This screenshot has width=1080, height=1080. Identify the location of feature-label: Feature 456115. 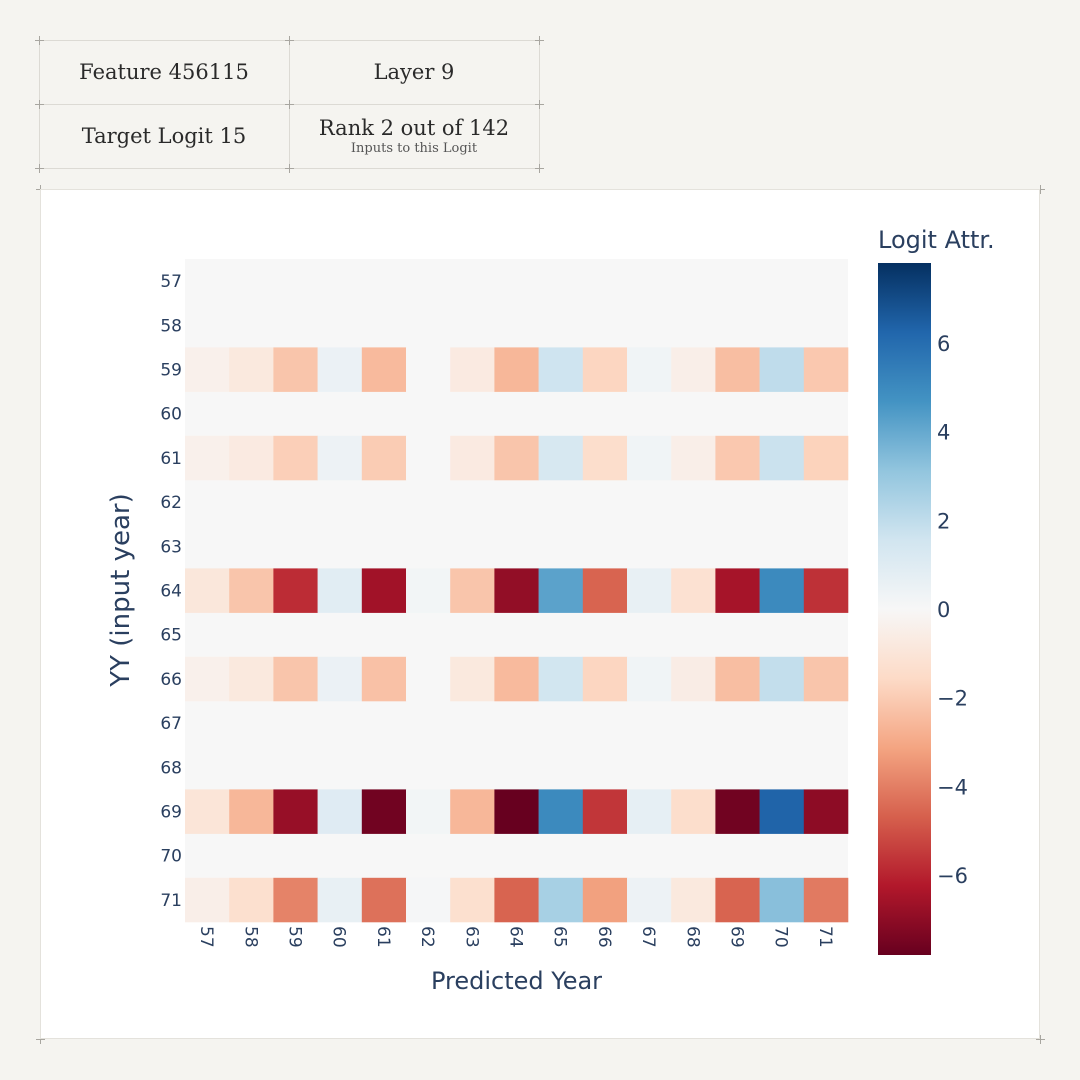
(164, 72).